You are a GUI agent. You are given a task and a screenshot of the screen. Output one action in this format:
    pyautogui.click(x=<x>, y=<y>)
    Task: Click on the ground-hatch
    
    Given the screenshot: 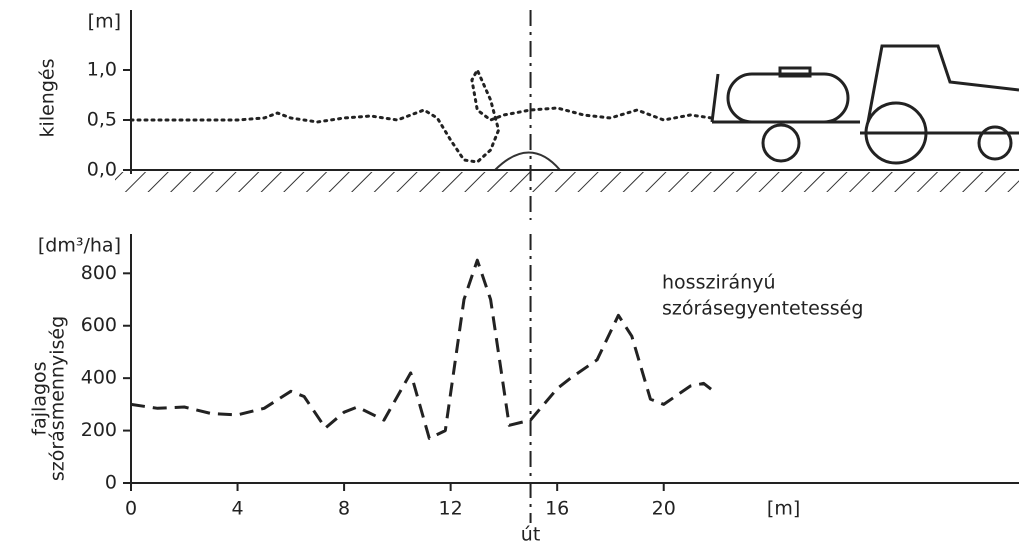 What is the action you would take?
    pyautogui.click(x=567, y=182)
    